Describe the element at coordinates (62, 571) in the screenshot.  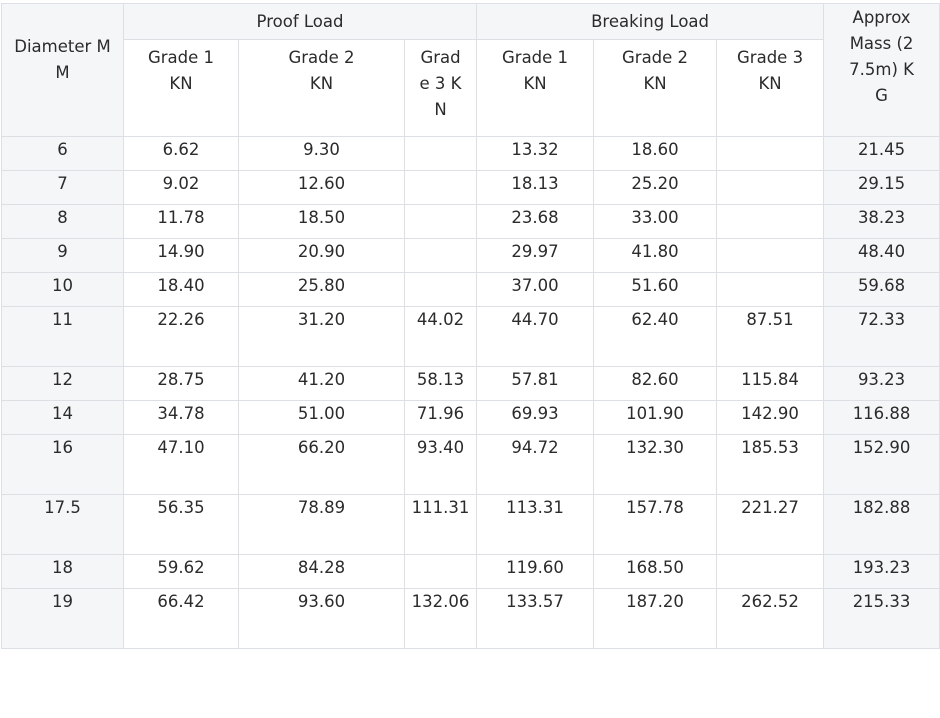
I see `diameter-cell: 18` at that location.